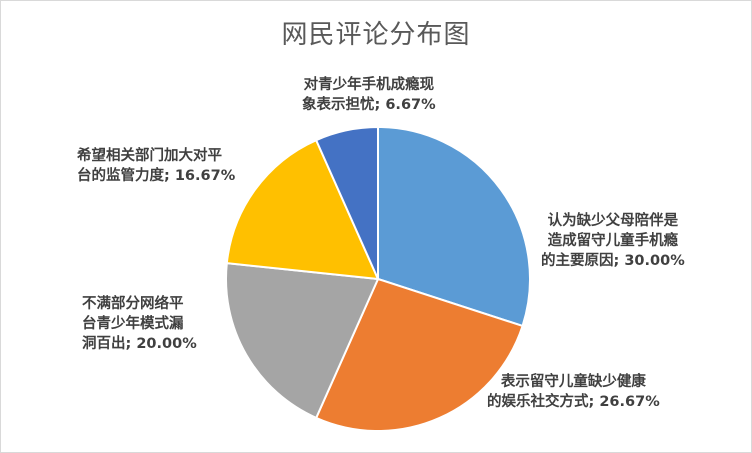  I want to click on slice-label-parent-absence: 认为缺少父母陪伴是 造成留守儿童手机瘾 的主要原因; 30.00%, so click(613, 241).